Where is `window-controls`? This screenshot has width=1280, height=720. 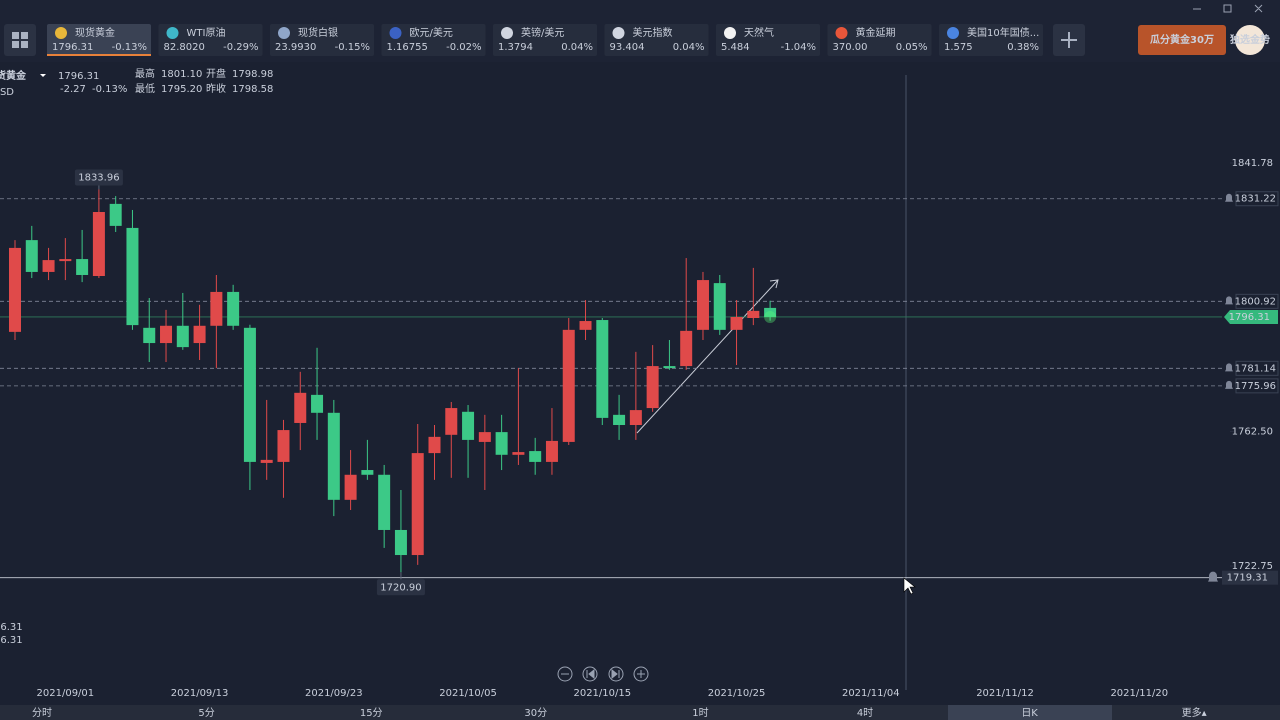 window-controls is located at coordinates (1228, 8).